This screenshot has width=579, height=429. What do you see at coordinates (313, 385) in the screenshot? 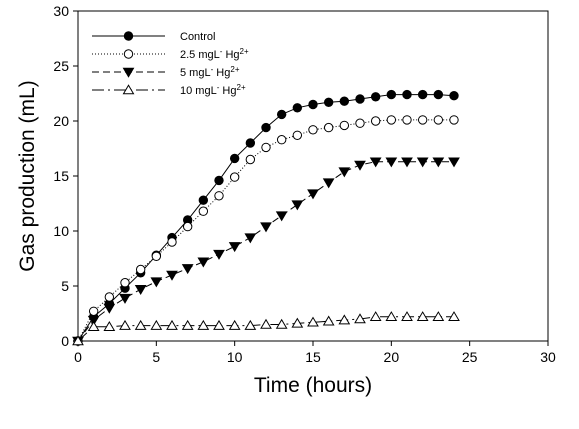
I see `x-axis-label: Time (hours)` at bounding box center [313, 385].